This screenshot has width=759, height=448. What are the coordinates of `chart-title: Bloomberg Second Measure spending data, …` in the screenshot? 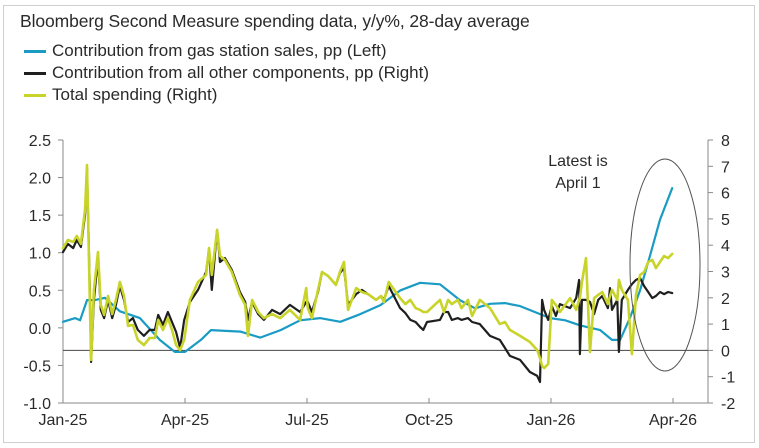 It's located at (275, 21).